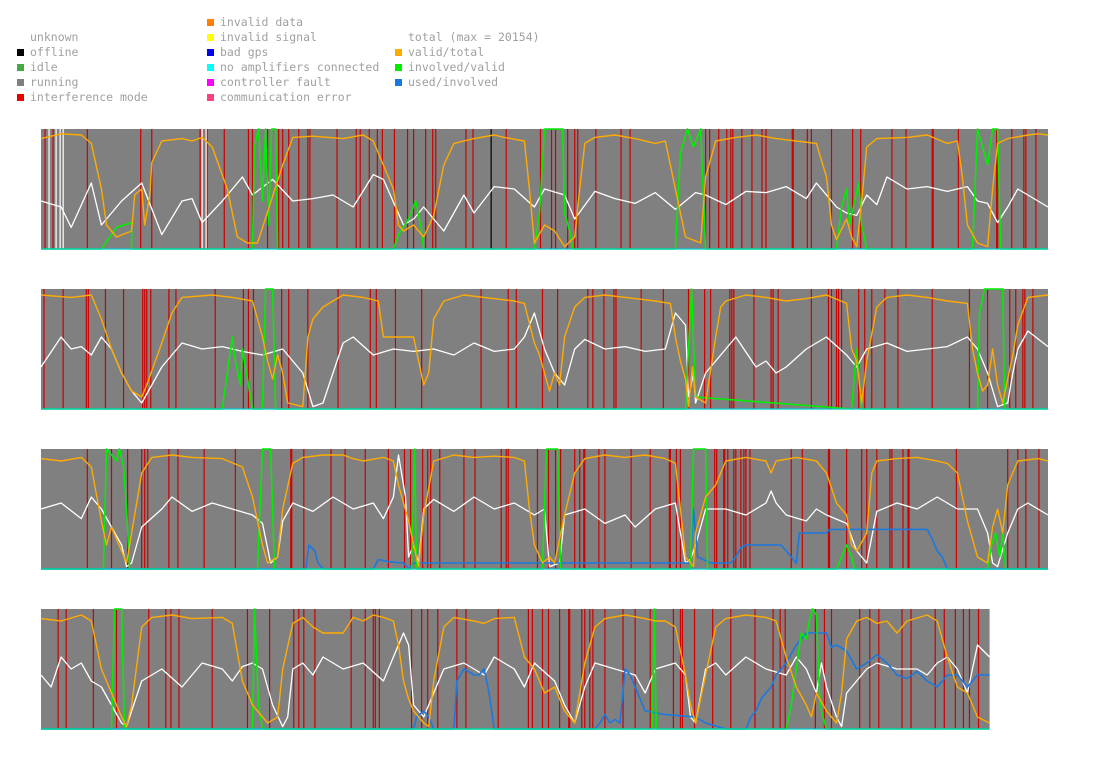  Describe the element at coordinates (82, 52) in the screenshot. I see `legend-item-offline: offline` at that location.